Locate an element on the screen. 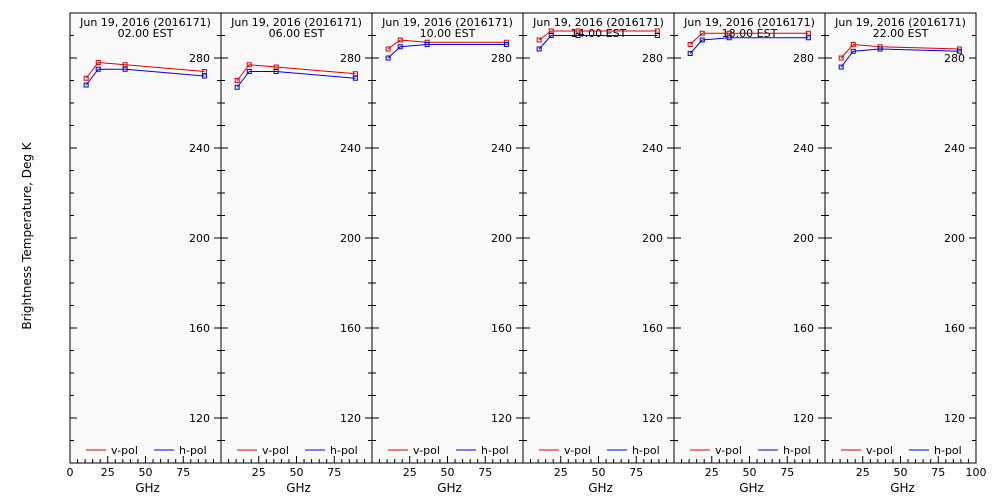 The width and height of the screenshot is (1000, 500). panel-title-time: 14.00 EST is located at coordinates (599, 33).